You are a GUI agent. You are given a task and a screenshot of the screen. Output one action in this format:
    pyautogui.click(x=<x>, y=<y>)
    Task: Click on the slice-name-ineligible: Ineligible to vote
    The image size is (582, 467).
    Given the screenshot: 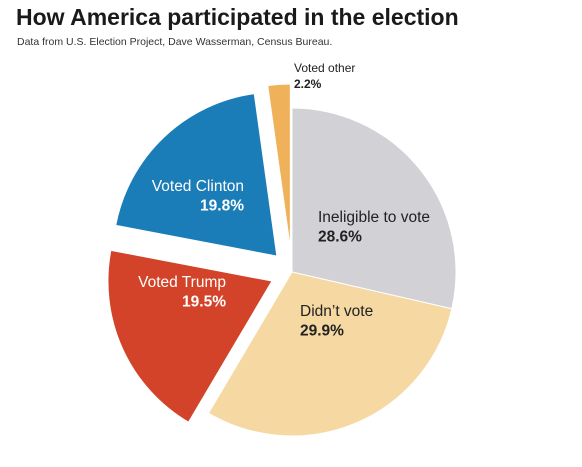 What is the action you would take?
    pyautogui.click(x=374, y=217)
    